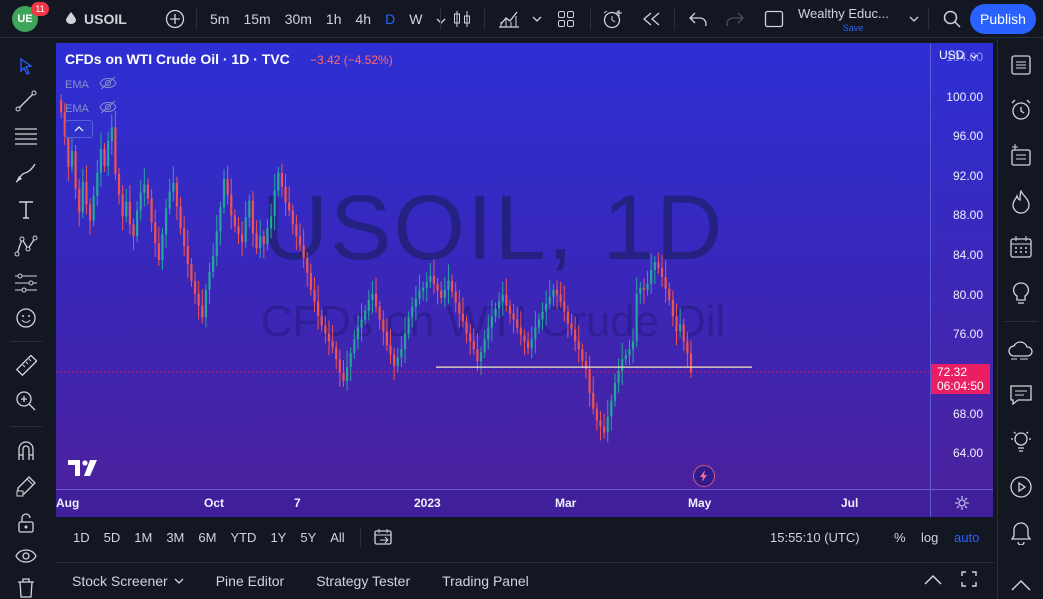  Describe the element at coordinates (337, 537) in the screenshot. I see `range-all: All` at that location.